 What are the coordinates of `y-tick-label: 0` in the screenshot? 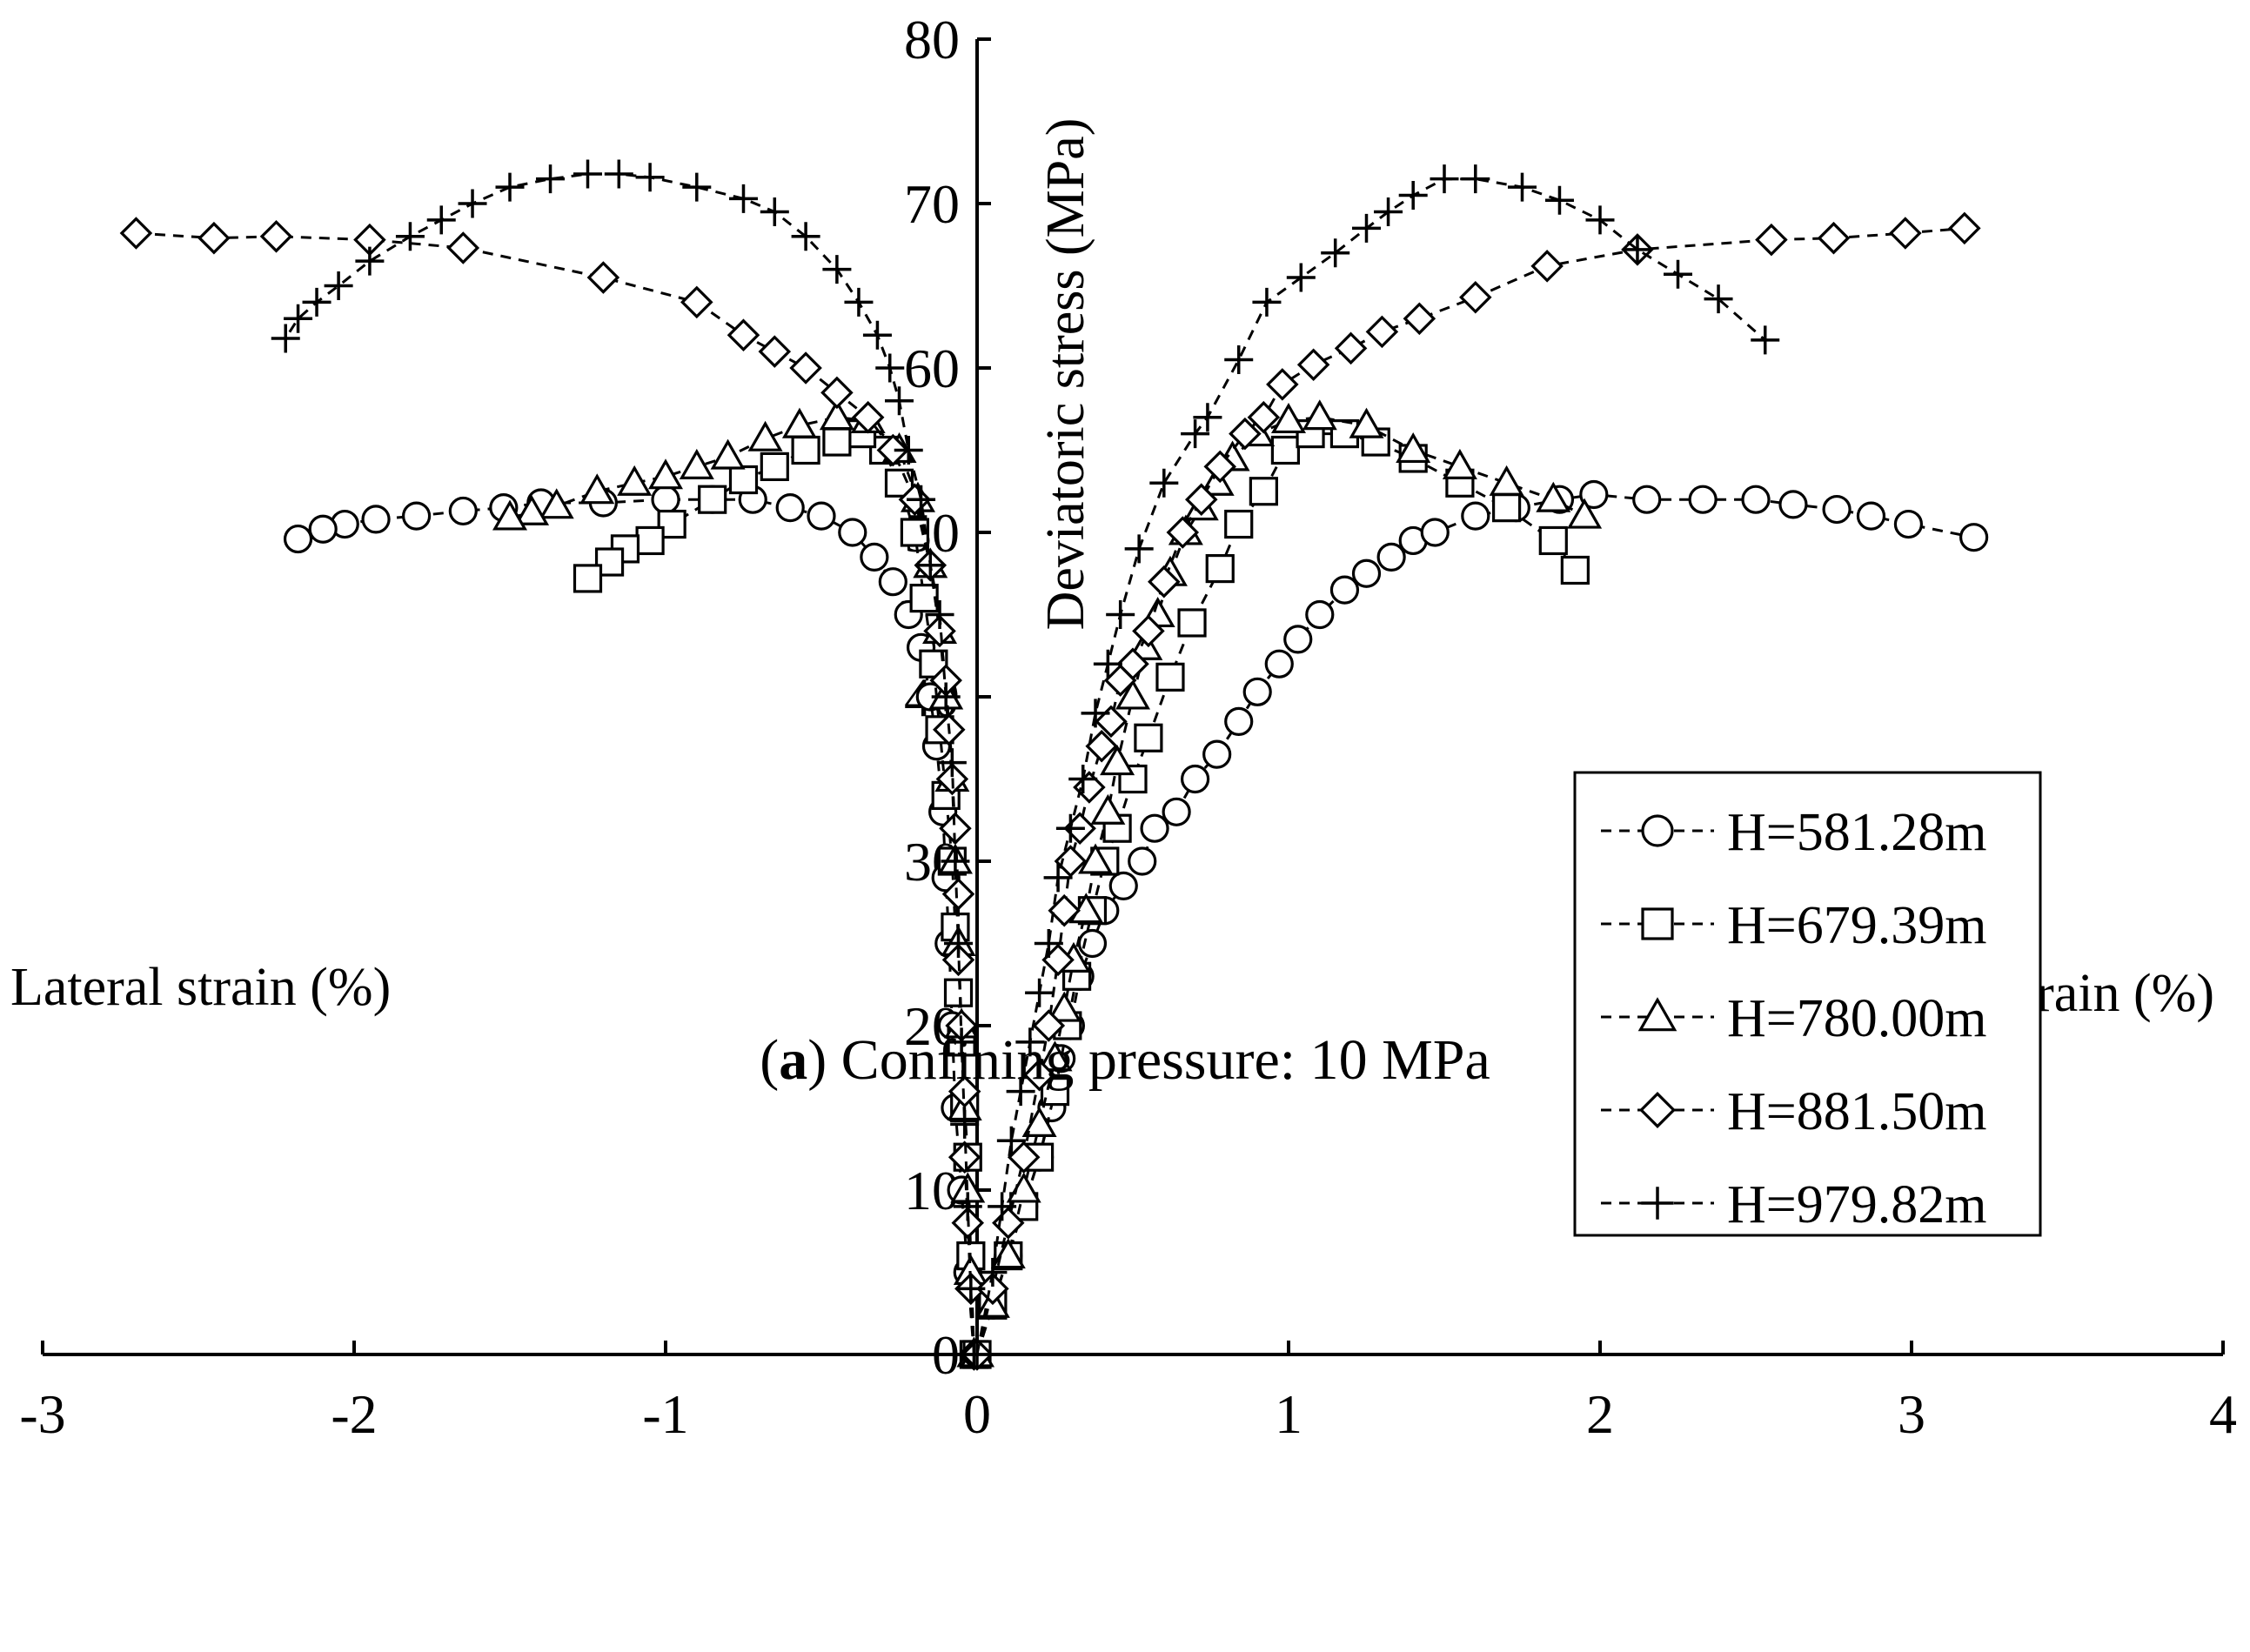 It's located at (946, 1355).